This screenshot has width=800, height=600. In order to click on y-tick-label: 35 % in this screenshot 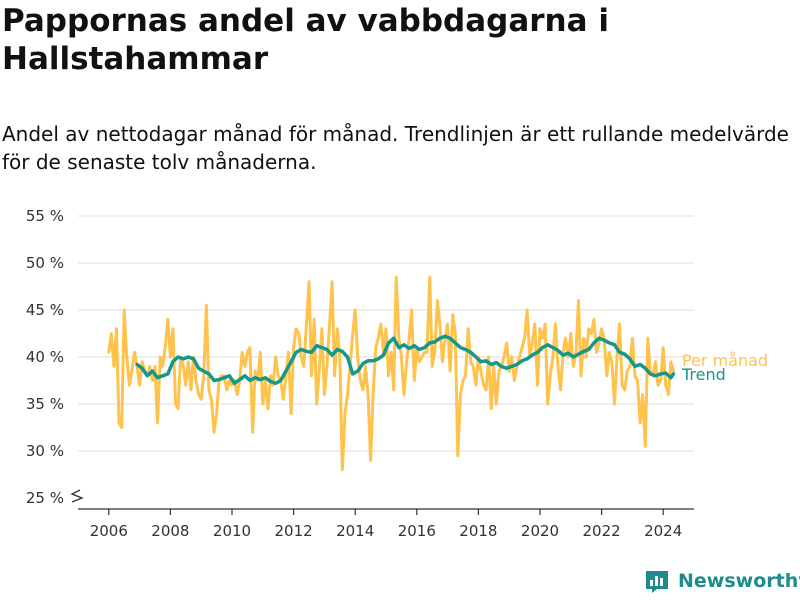, I will do `click(45, 404)`.